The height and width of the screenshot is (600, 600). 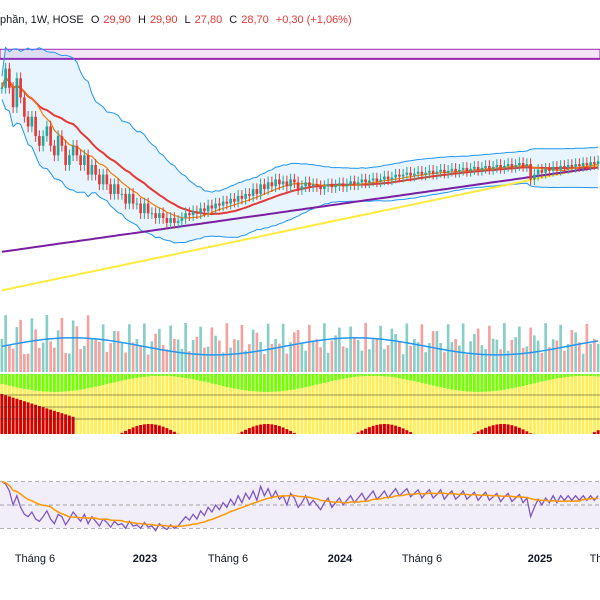 What do you see at coordinates (300, 54) in the screenshot?
I see `resistance-band` at bounding box center [300, 54].